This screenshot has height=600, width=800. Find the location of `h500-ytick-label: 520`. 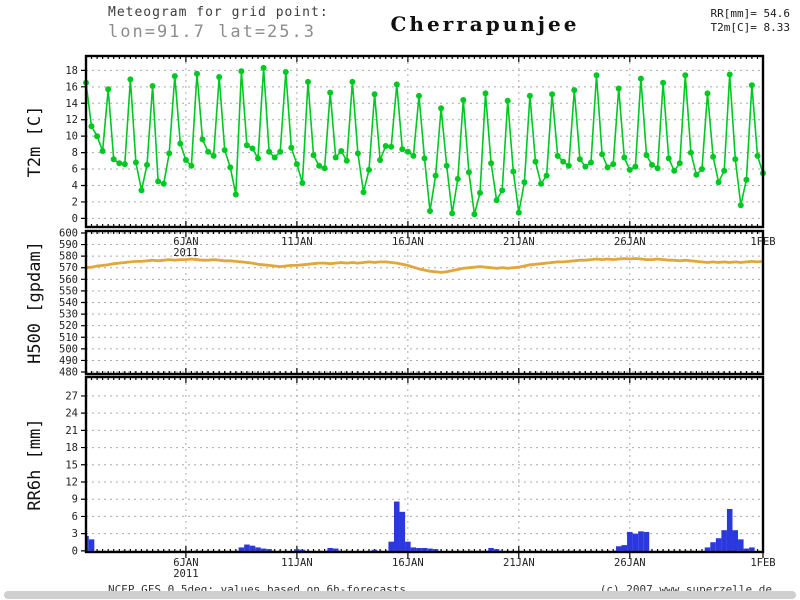

h500-ytick-label: 520 is located at coordinates (68, 326).